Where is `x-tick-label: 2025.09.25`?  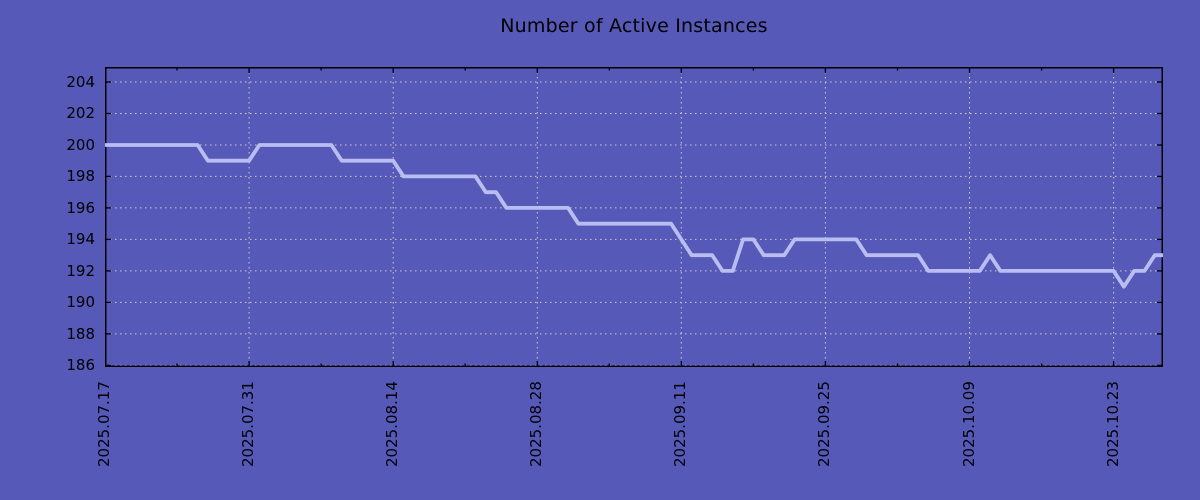 x-tick-label: 2025.09.25 is located at coordinates (824, 424).